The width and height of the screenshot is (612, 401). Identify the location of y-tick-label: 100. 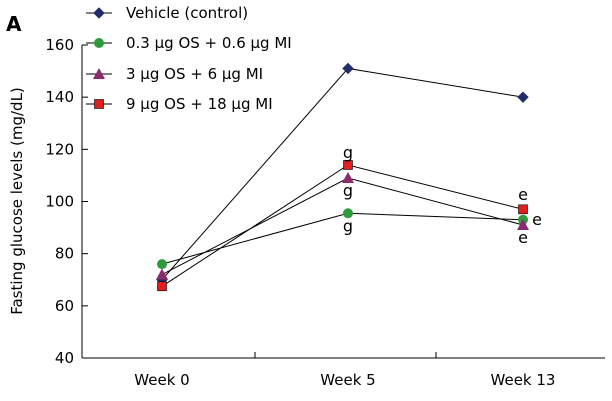
(59, 202).